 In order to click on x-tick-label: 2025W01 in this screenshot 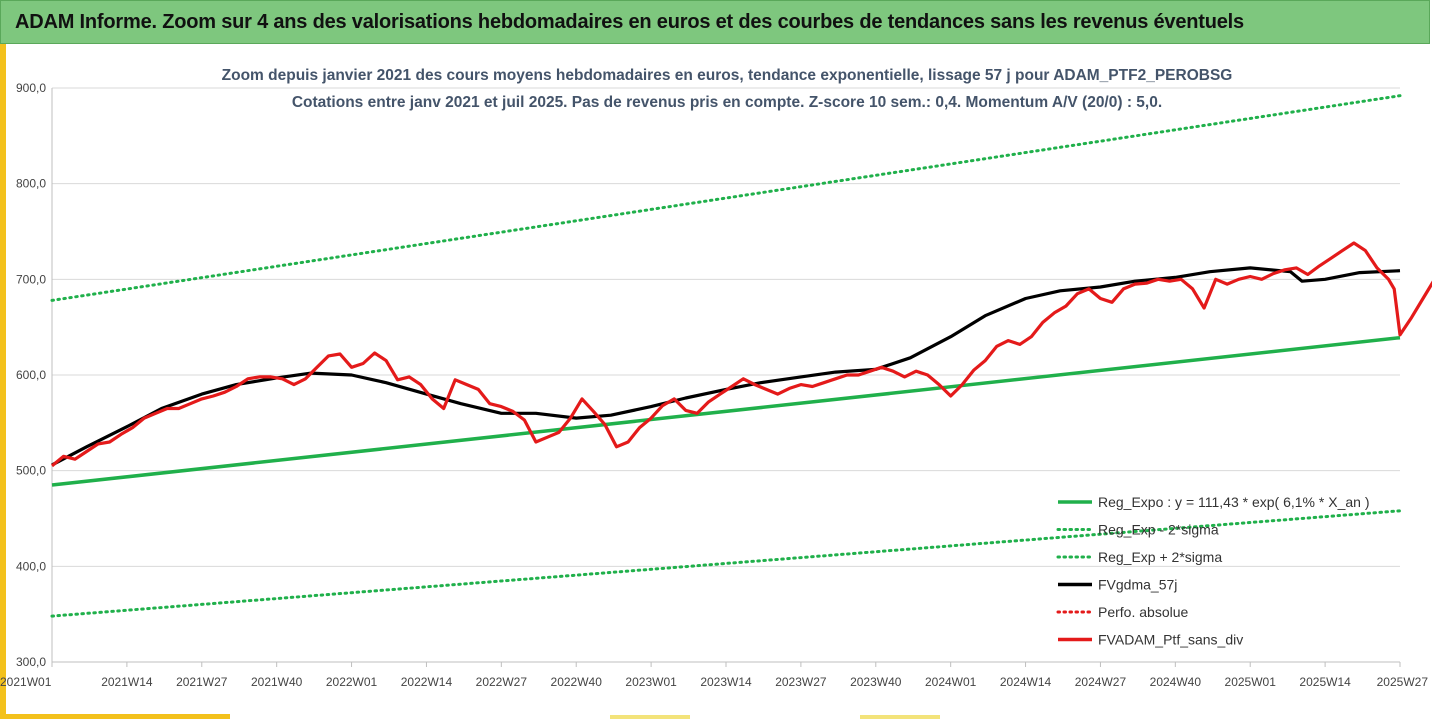, I will do `click(1251, 682)`.